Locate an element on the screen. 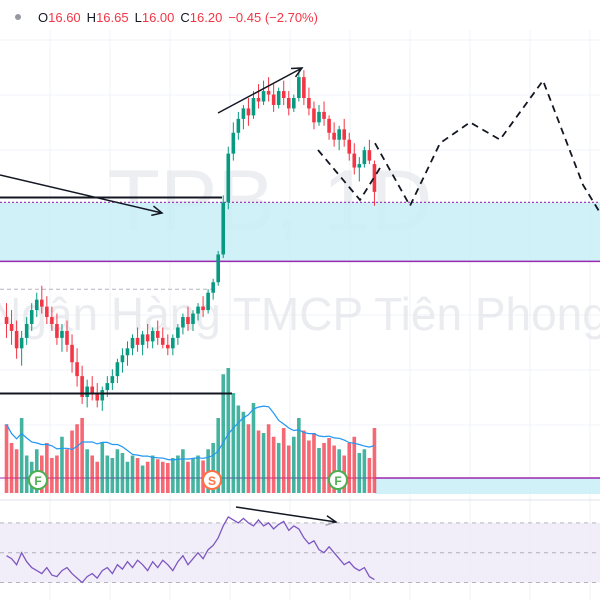  change-value: −0.45 (−2.70%) is located at coordinates (273, 17).